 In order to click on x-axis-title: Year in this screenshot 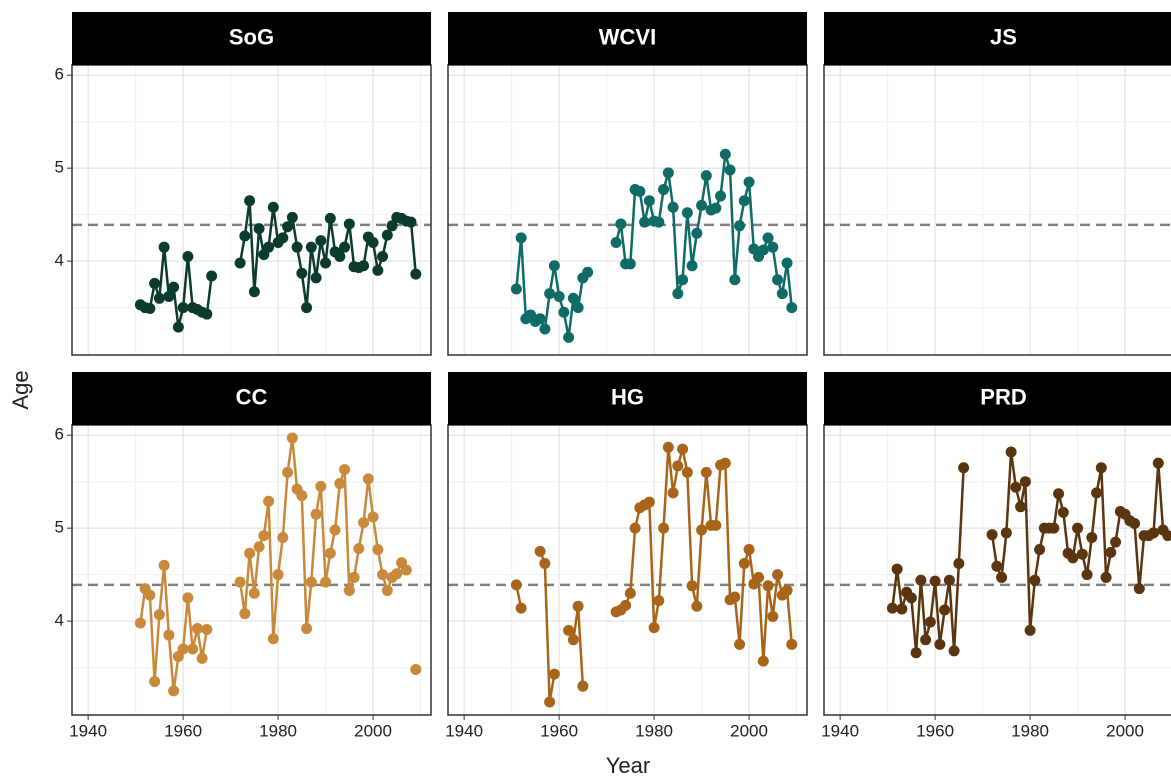, I will do `click(628, 765)`.